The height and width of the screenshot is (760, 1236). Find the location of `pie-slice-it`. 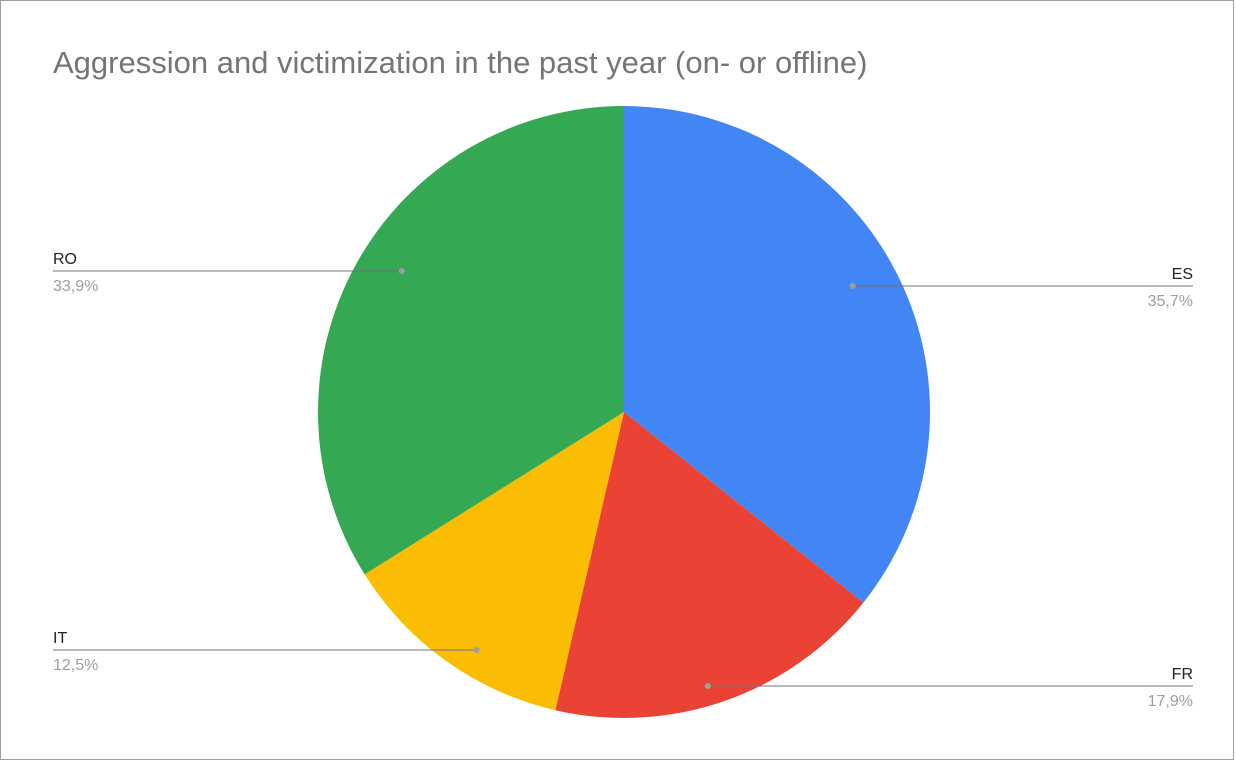

pie-slice-it is located at coordinates (494, 561).